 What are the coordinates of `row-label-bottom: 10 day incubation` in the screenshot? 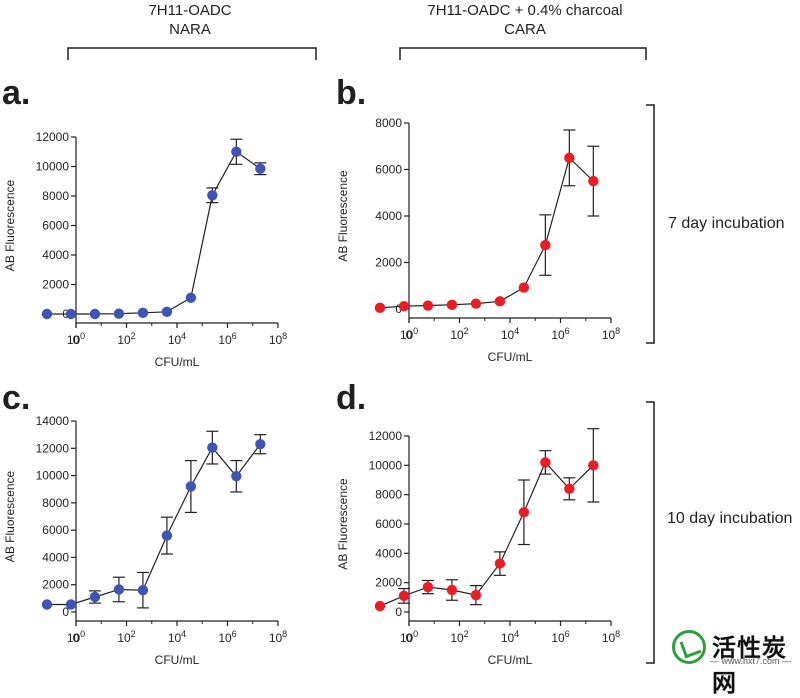 It's located at (730, 518).